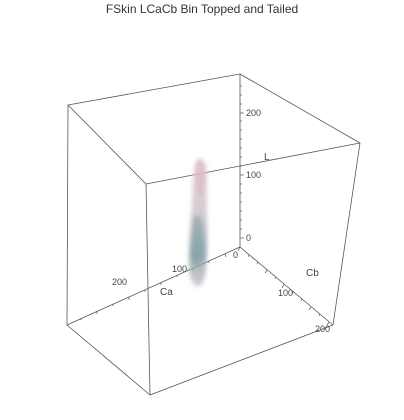 The height and width of the screenshot is (420, 404). I want to click on box-edge-back-top, so click(154, 89).